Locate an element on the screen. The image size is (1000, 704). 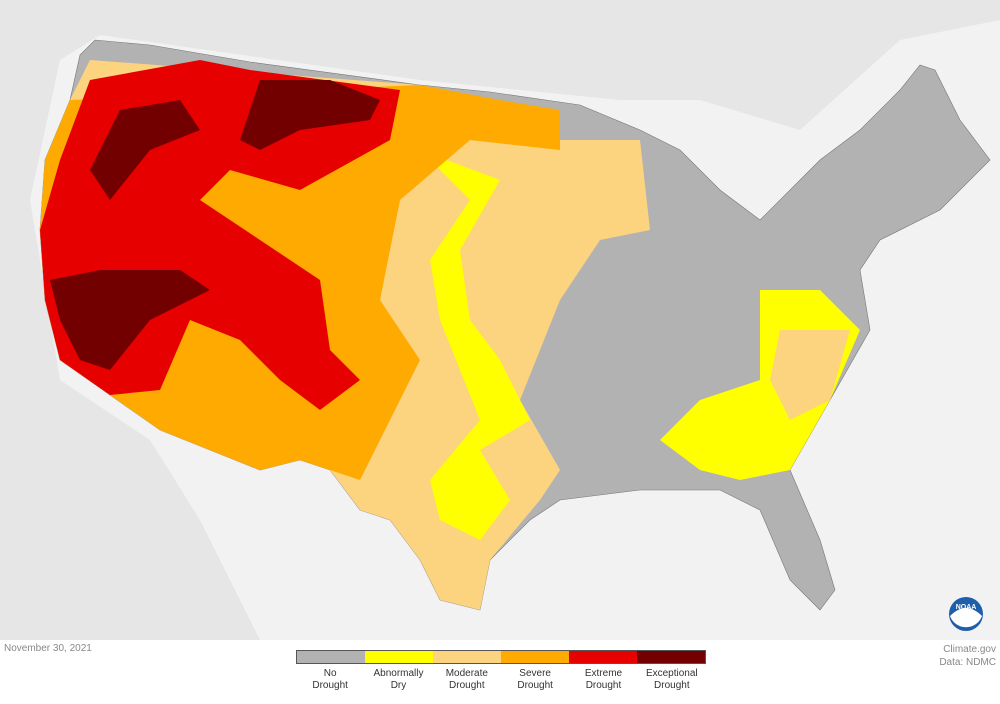
legend-label: No Drought is located at coordinates (330, 680).